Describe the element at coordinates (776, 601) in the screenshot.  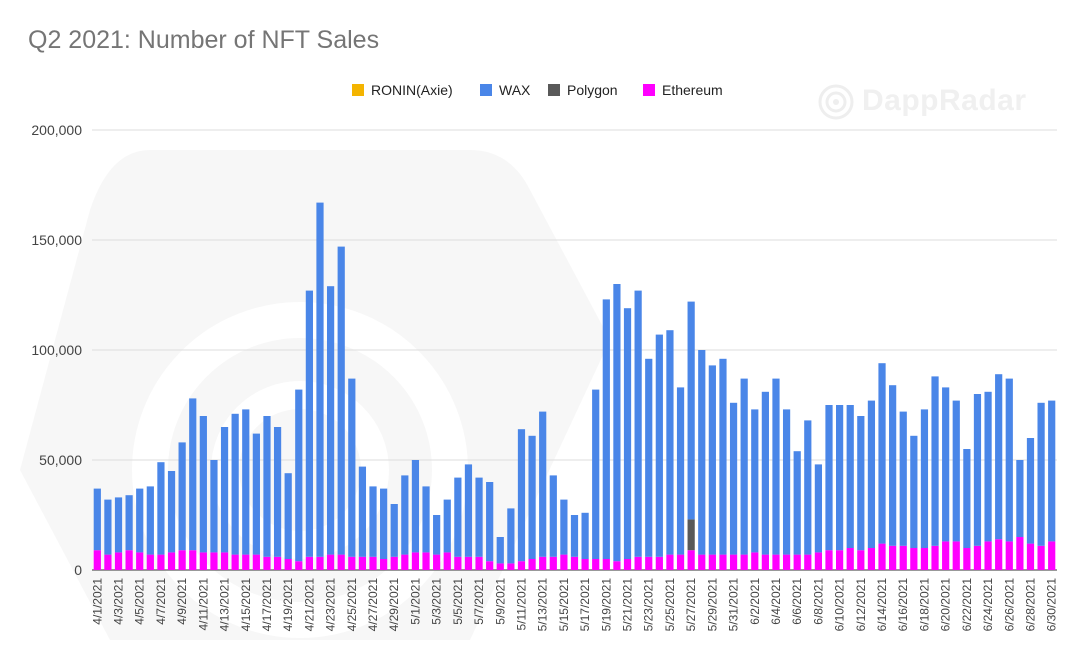
I see `x-tick-label: 6/4/2021` at that location.